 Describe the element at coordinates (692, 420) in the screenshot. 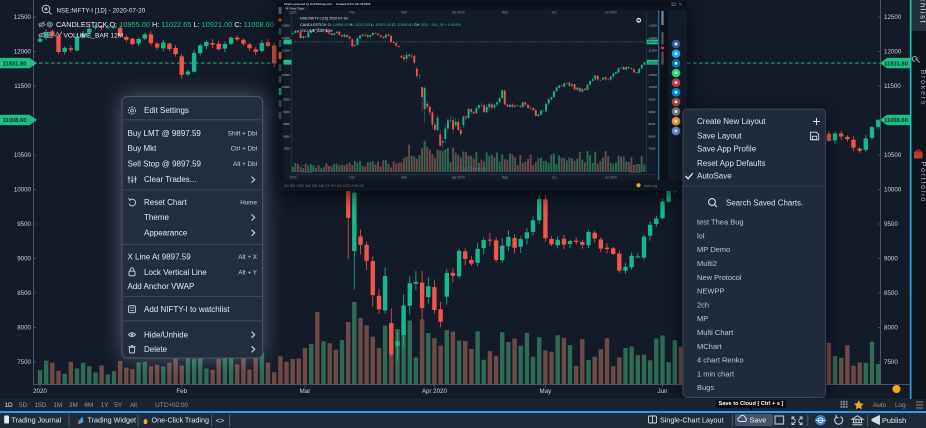

I see `svg-text: Single-Chart Layout` at that location.